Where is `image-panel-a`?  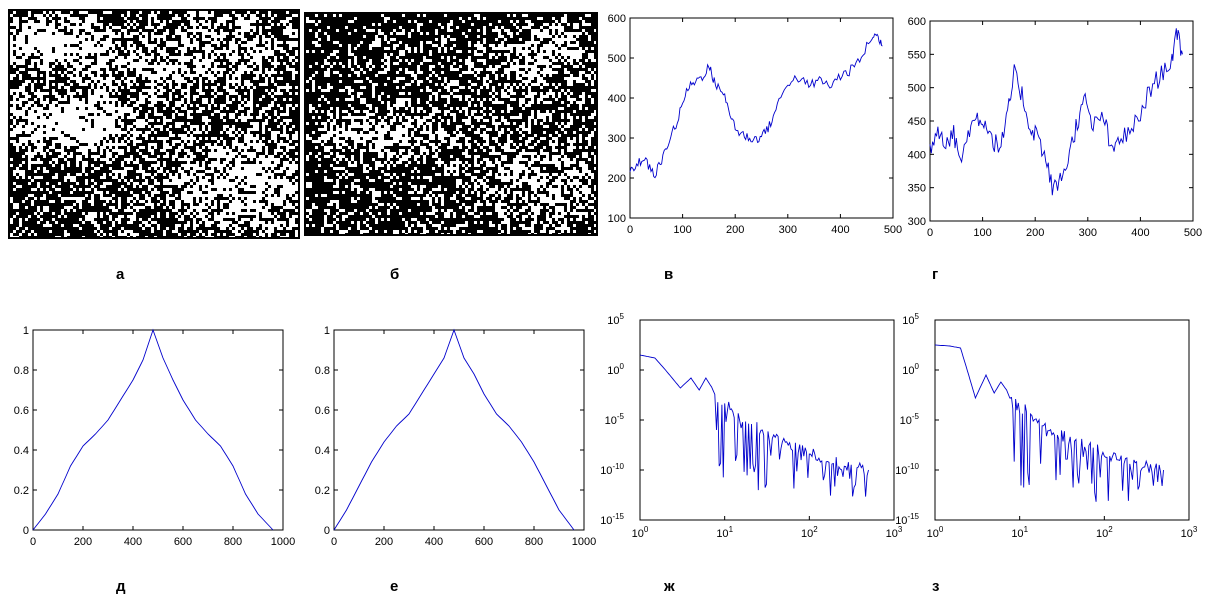 image-panel-a is located at coordinates (154, 124).